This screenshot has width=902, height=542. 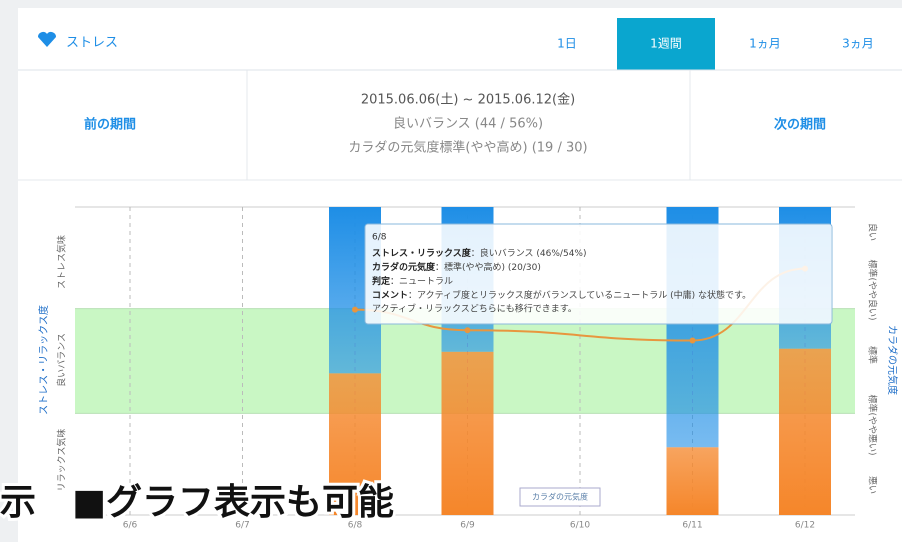 I want to click on tooltip-extra: アクティブ・リラックスどちらにも移行できます。, so click(x=474, y=309).